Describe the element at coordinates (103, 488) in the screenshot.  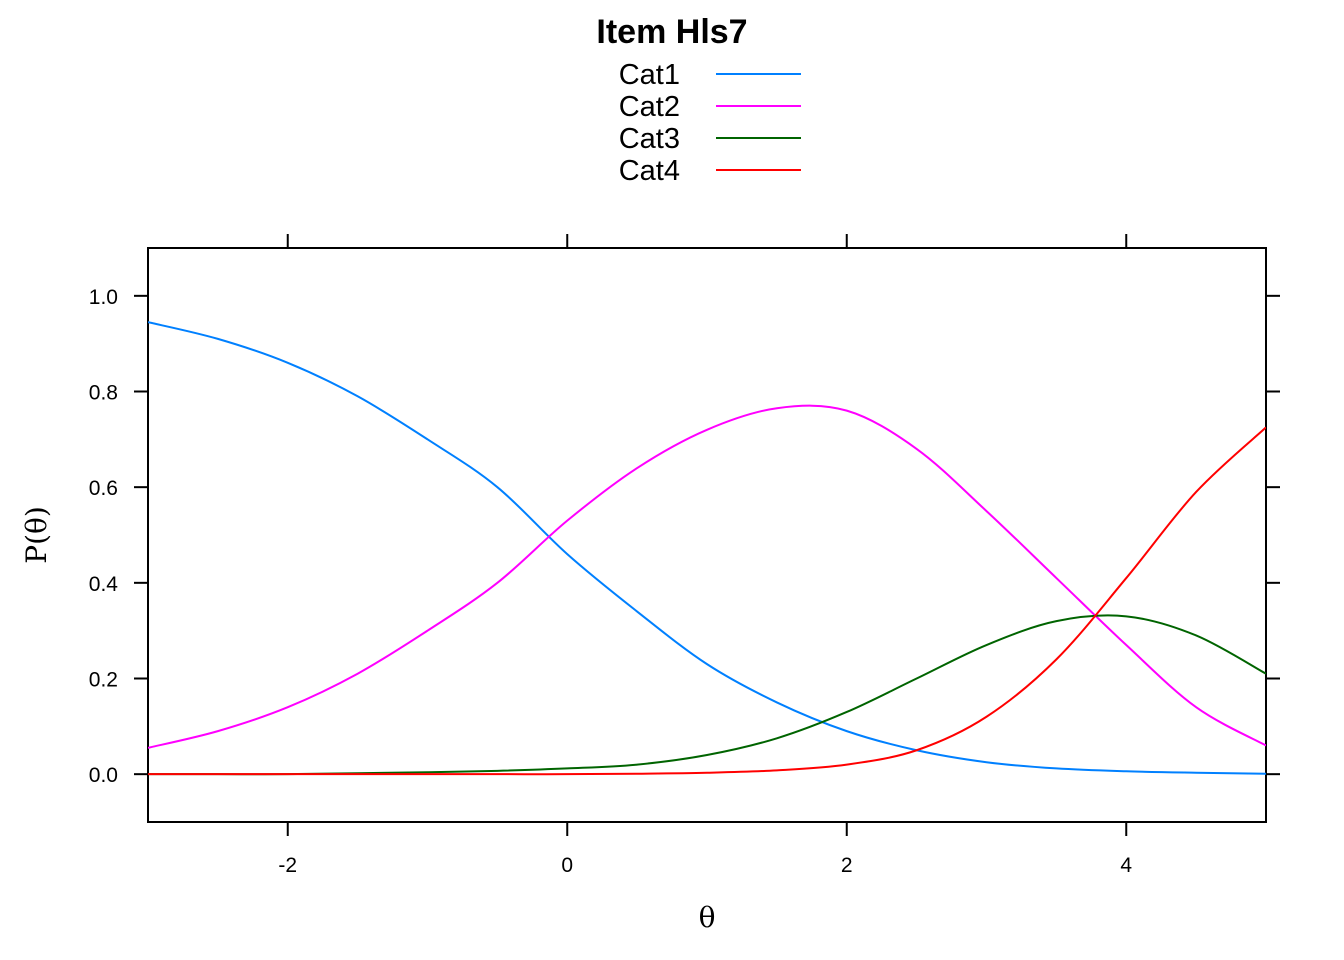
I see `y-tick-label: 0.6` at that location.